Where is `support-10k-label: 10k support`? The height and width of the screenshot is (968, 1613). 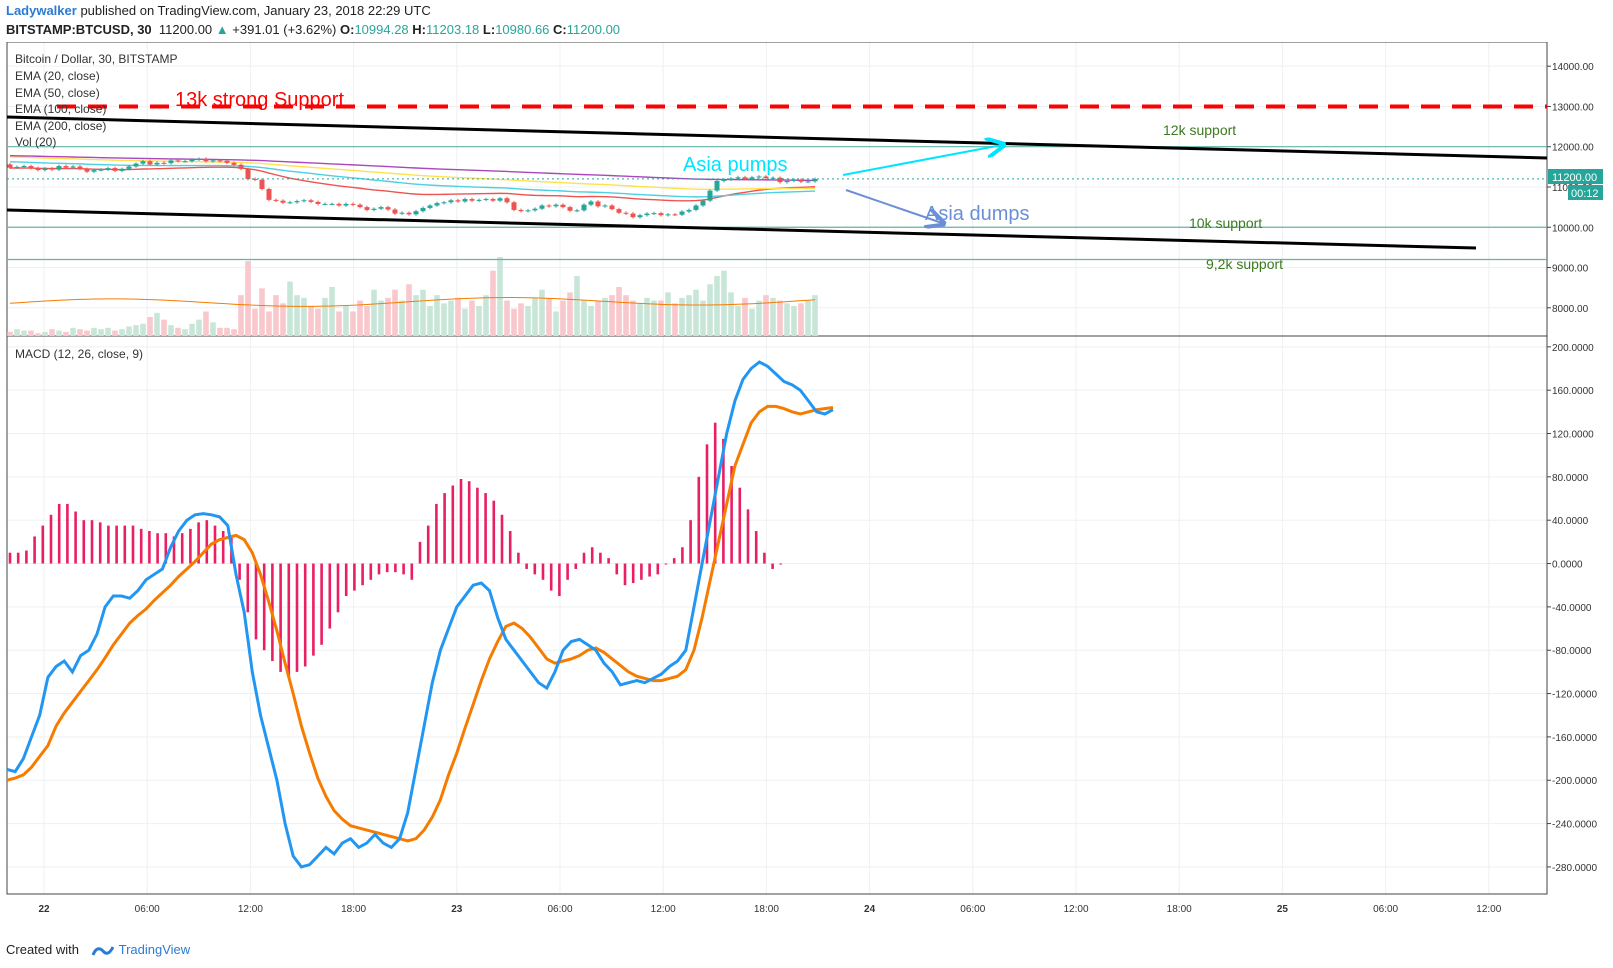
support-10k-label: 10k support is located at coordinates (1225, 223).